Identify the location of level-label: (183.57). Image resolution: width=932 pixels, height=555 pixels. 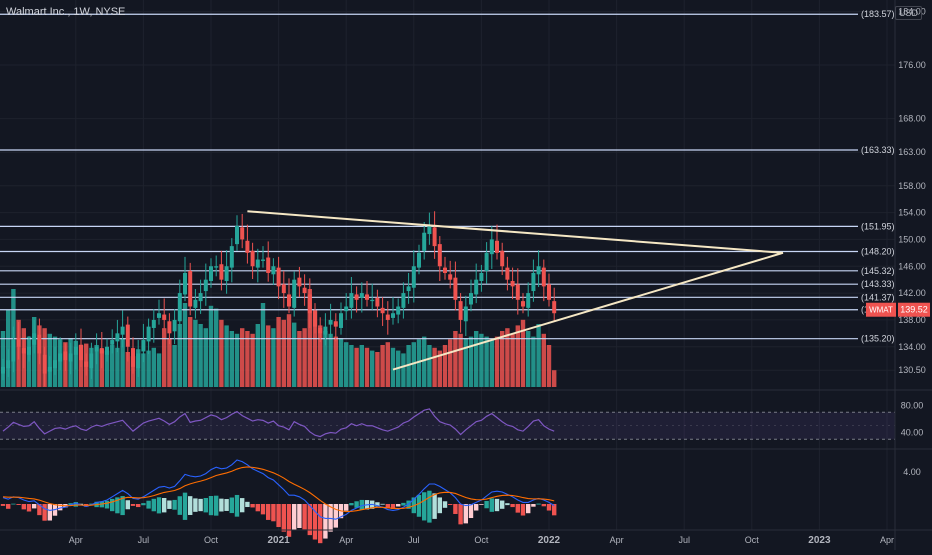
(878, 14).